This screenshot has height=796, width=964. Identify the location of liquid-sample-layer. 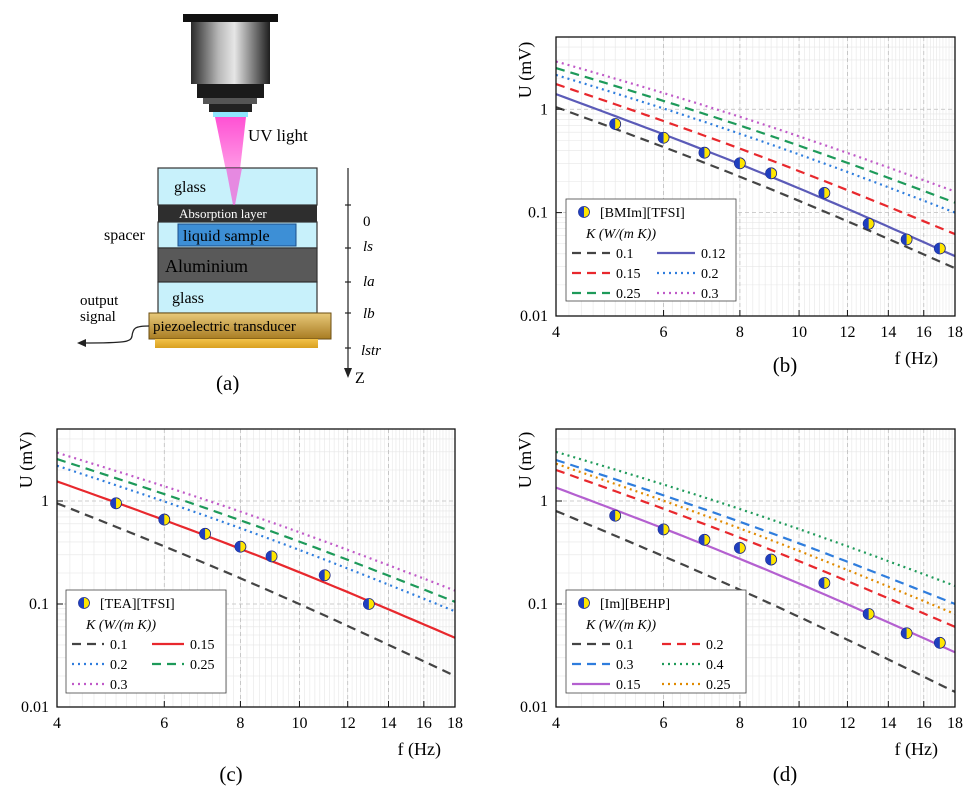
(237, 235).